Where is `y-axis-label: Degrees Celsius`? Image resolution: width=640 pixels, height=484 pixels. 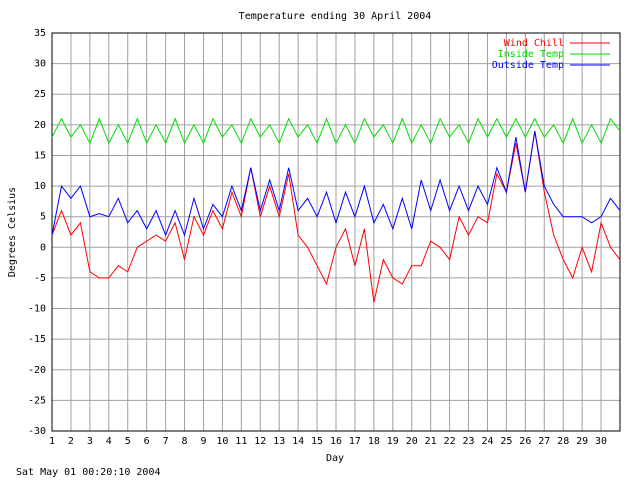
y-axis-label: Degrees Celsius is located at coordinates (12, 232).